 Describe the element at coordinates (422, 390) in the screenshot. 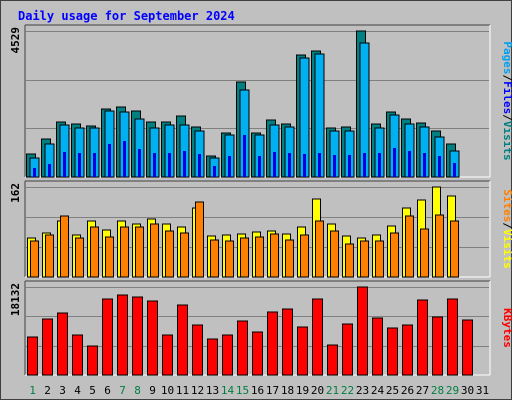

I see `x-tick-label-day-27: 27` at that location.